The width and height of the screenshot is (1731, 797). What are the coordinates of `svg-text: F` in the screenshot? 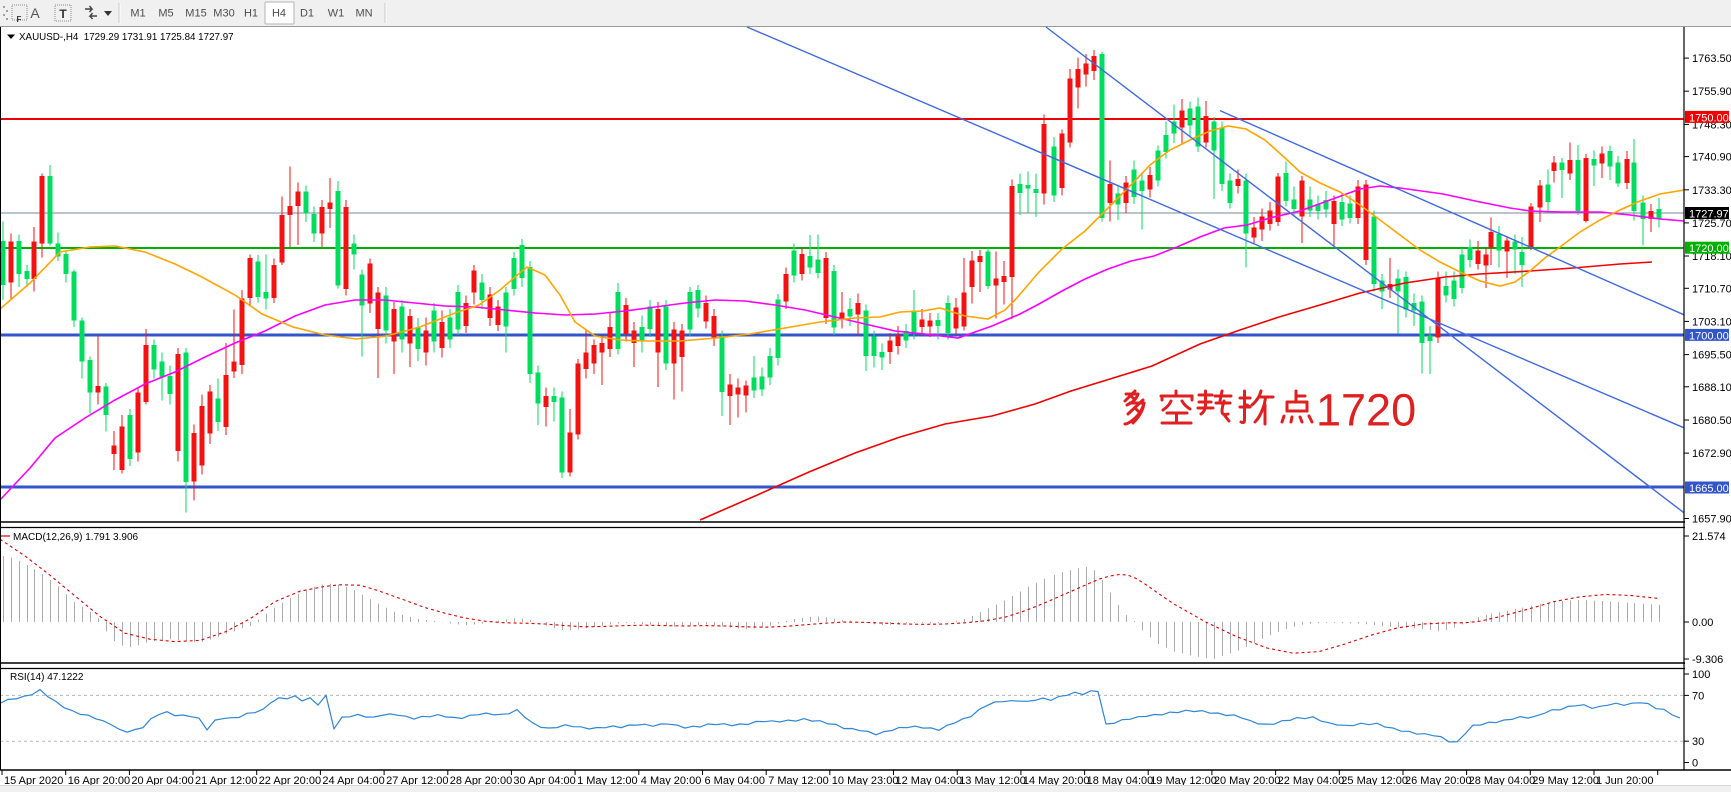 It's located at (19, 19).